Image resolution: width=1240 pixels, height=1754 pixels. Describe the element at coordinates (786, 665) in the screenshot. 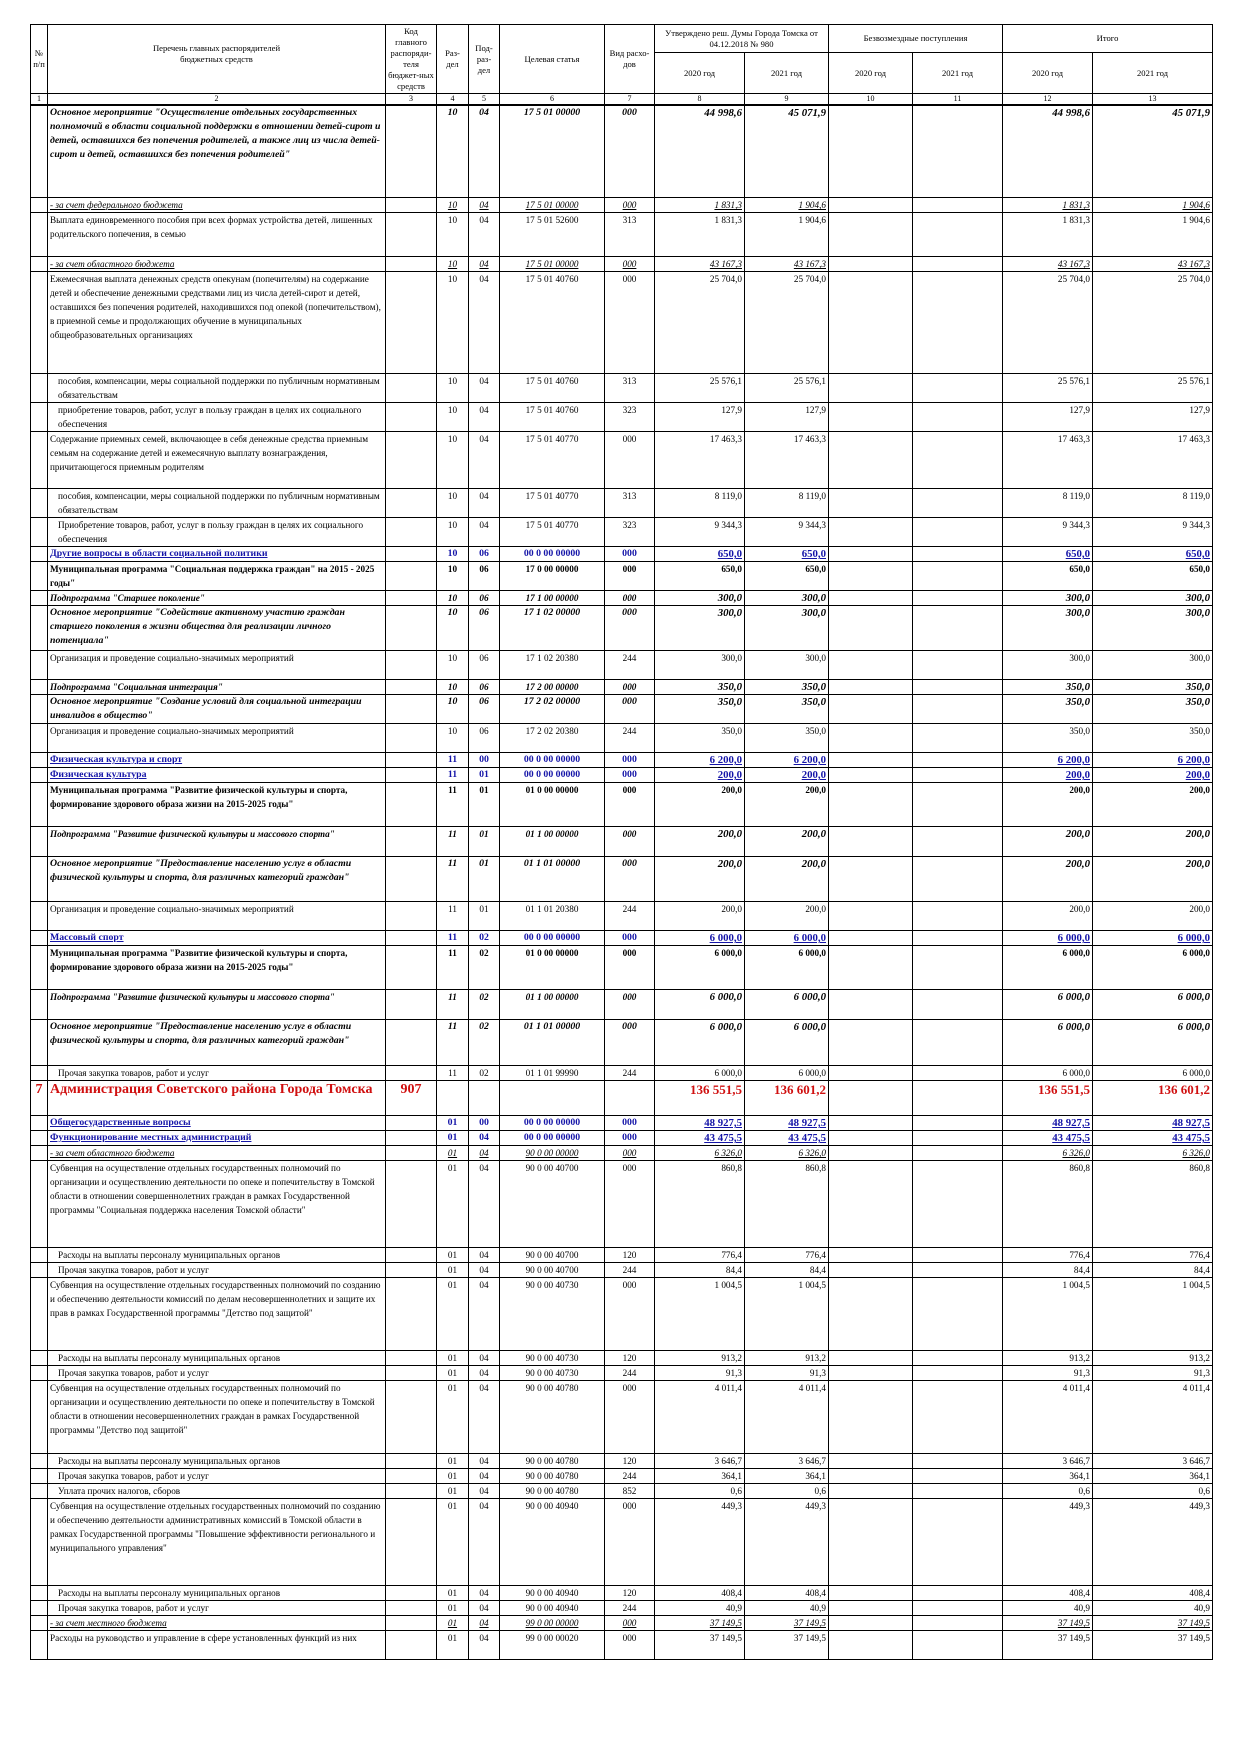

I see `cell-approved-2021: 300,0` at that location.